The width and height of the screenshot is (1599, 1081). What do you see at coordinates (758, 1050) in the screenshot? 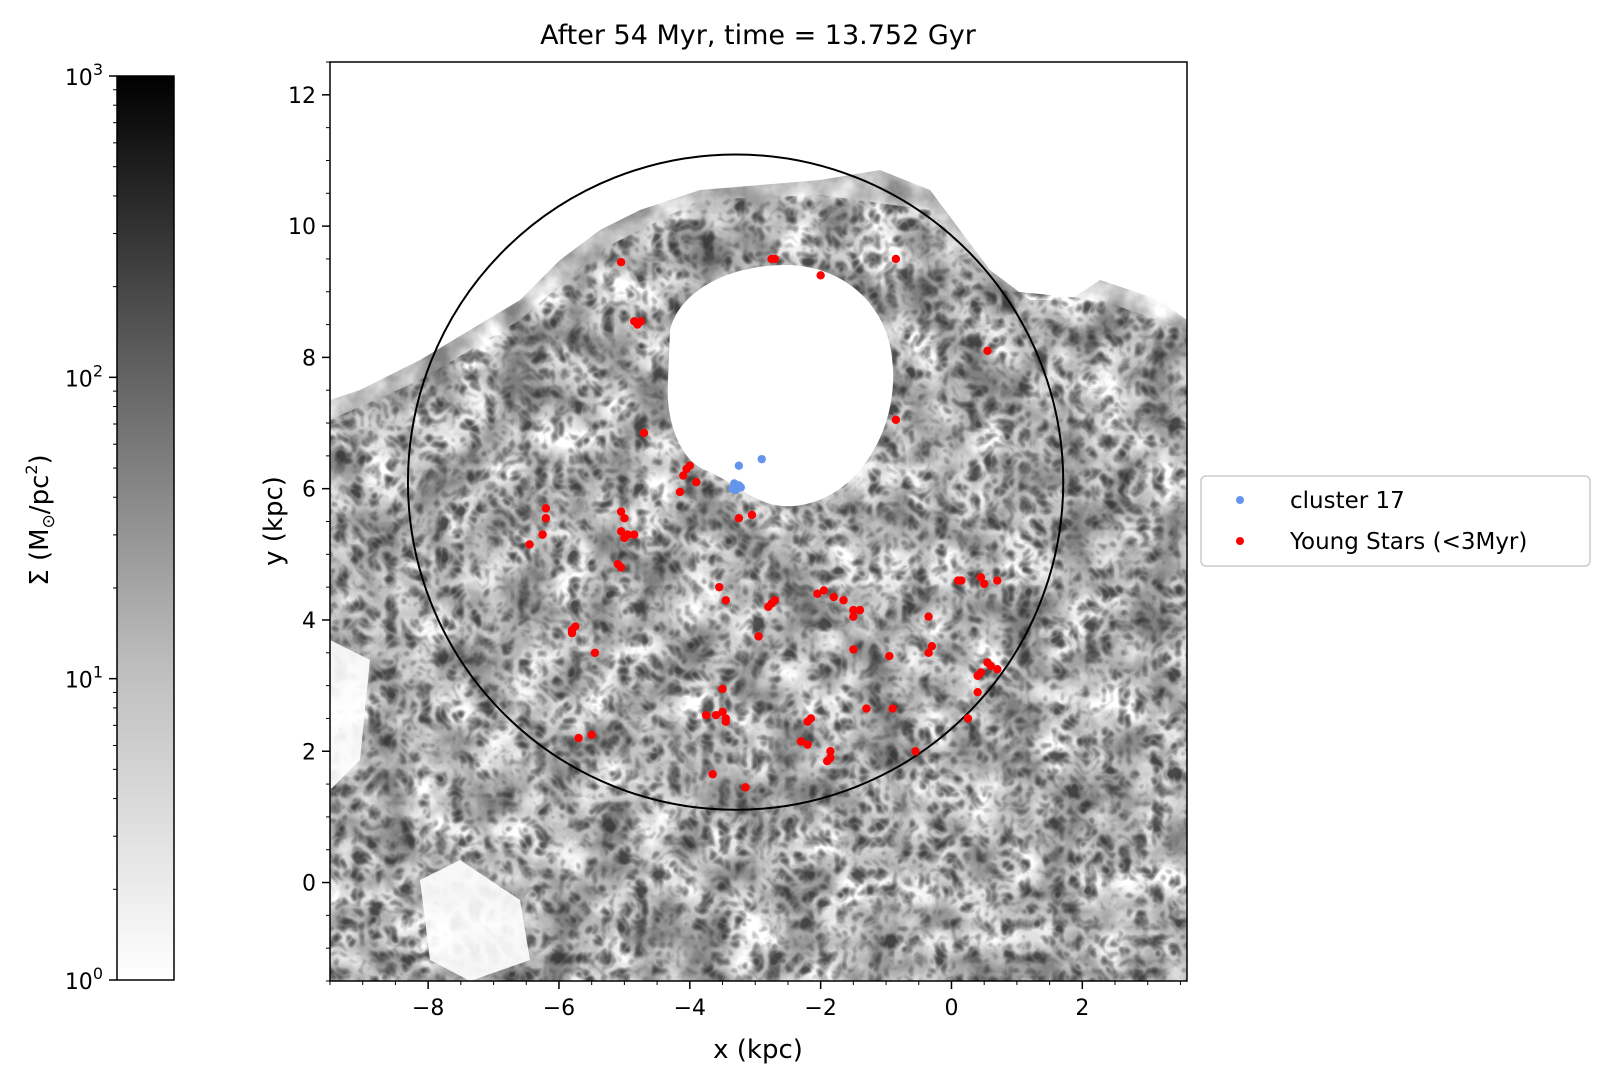
I see `x-axis-label: x (kpc)` at bounding box center [758, 1050].